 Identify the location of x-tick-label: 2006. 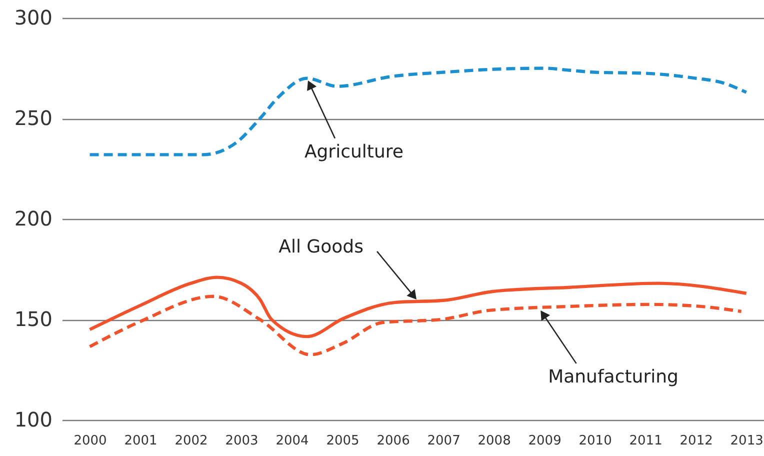
(393, 441).